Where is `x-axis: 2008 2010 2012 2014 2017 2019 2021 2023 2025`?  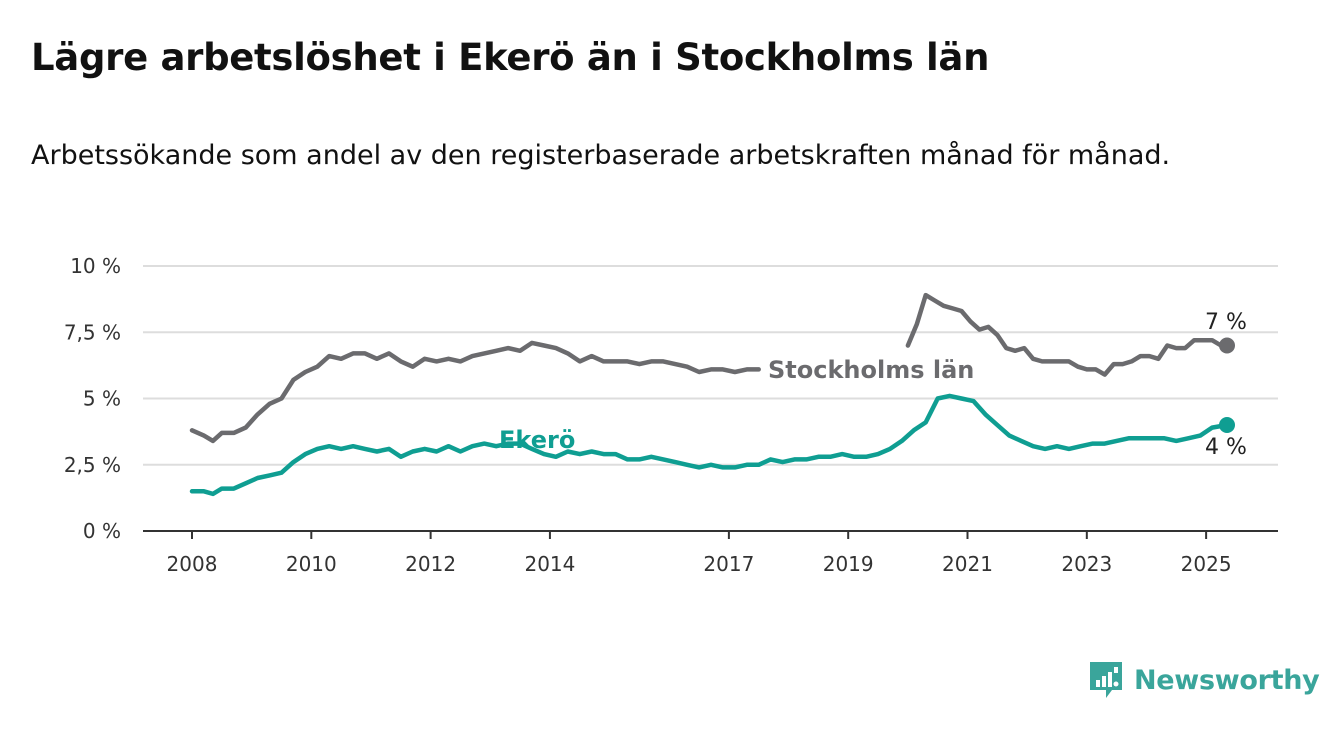
x-axis: 2008 2010 2012 2014 2017 2019 2021 2023 2025 is located at coordinates (710, 553).